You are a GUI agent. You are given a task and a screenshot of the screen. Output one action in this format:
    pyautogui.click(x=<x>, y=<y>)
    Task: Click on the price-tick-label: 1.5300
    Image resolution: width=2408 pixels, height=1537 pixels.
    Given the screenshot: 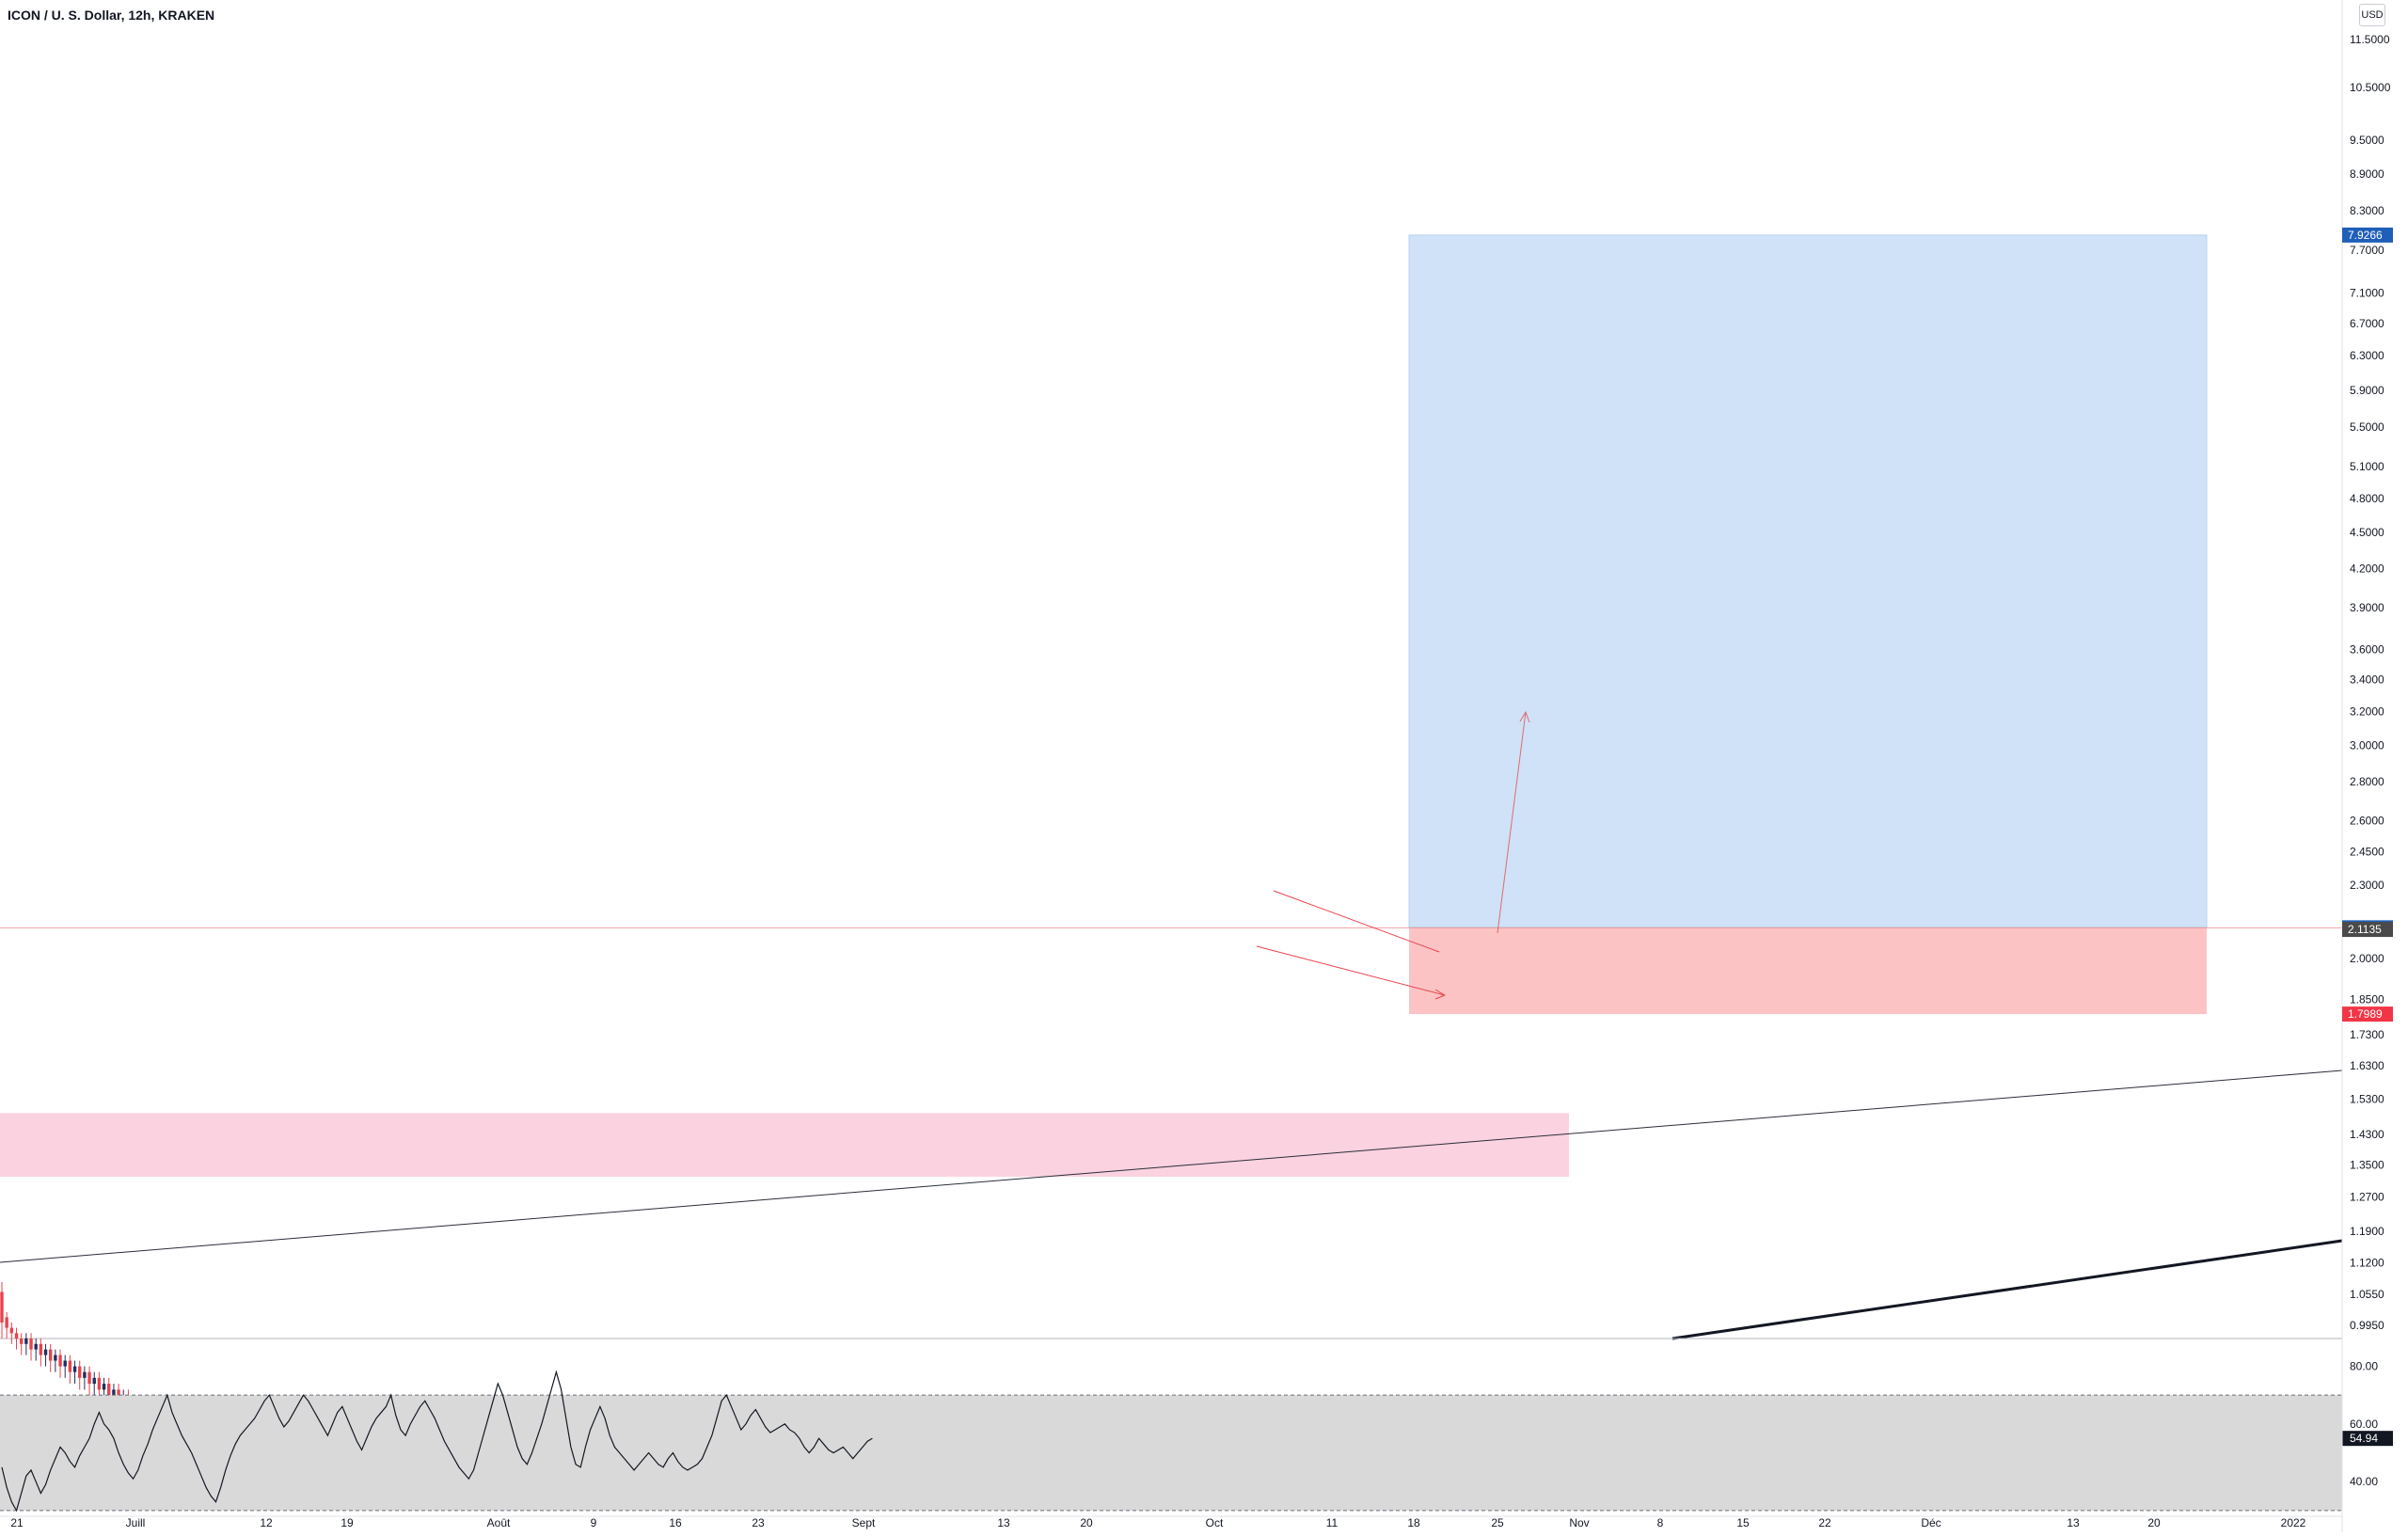 What is the action you would take?
    pyautogui.click(x=2367, y=1099)
    